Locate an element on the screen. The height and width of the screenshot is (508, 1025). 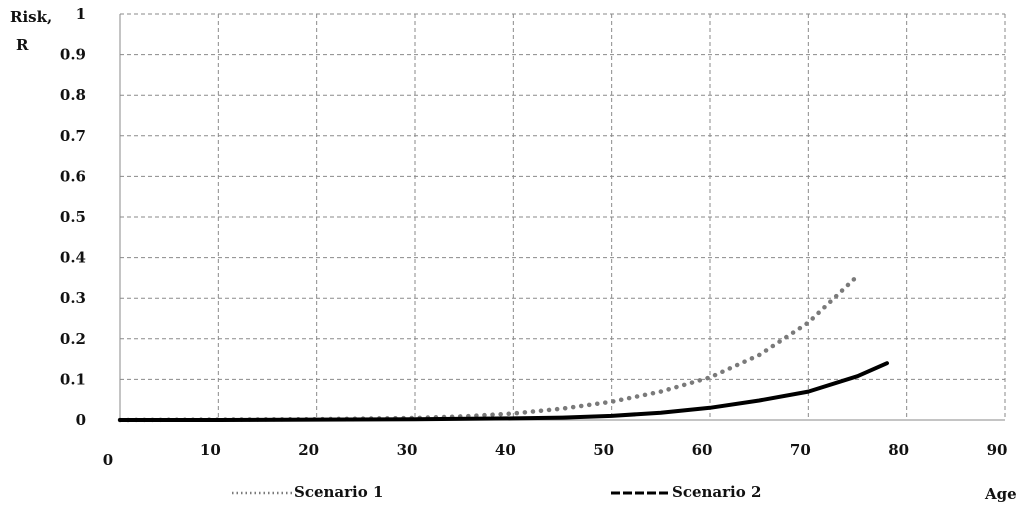
x-tick-labels: 0 10 20 30 40 50 60 70 80 90 is located at coordinates (555, 455).